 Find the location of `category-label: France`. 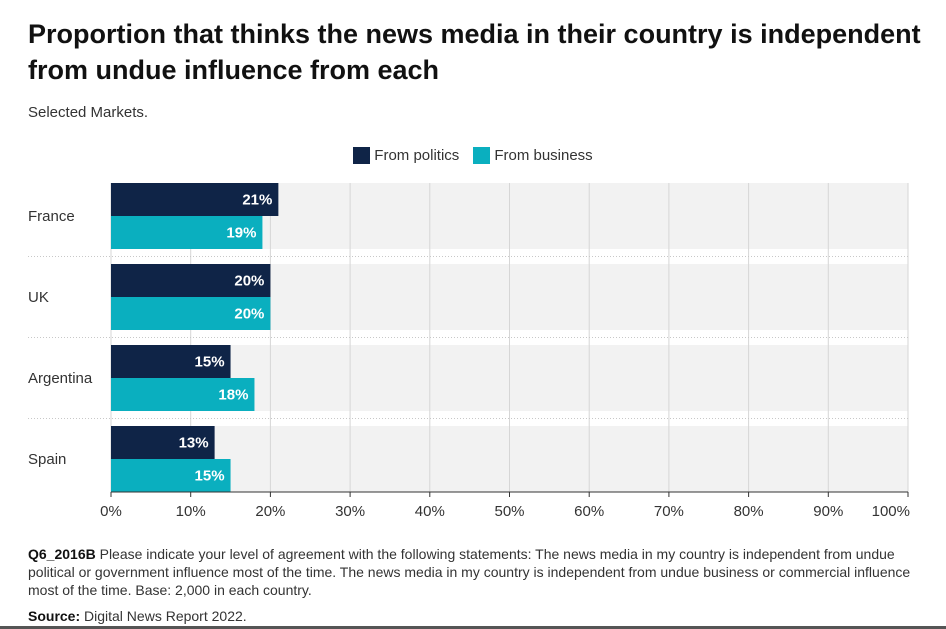

category-label: France is located at coordinates (51, 216).